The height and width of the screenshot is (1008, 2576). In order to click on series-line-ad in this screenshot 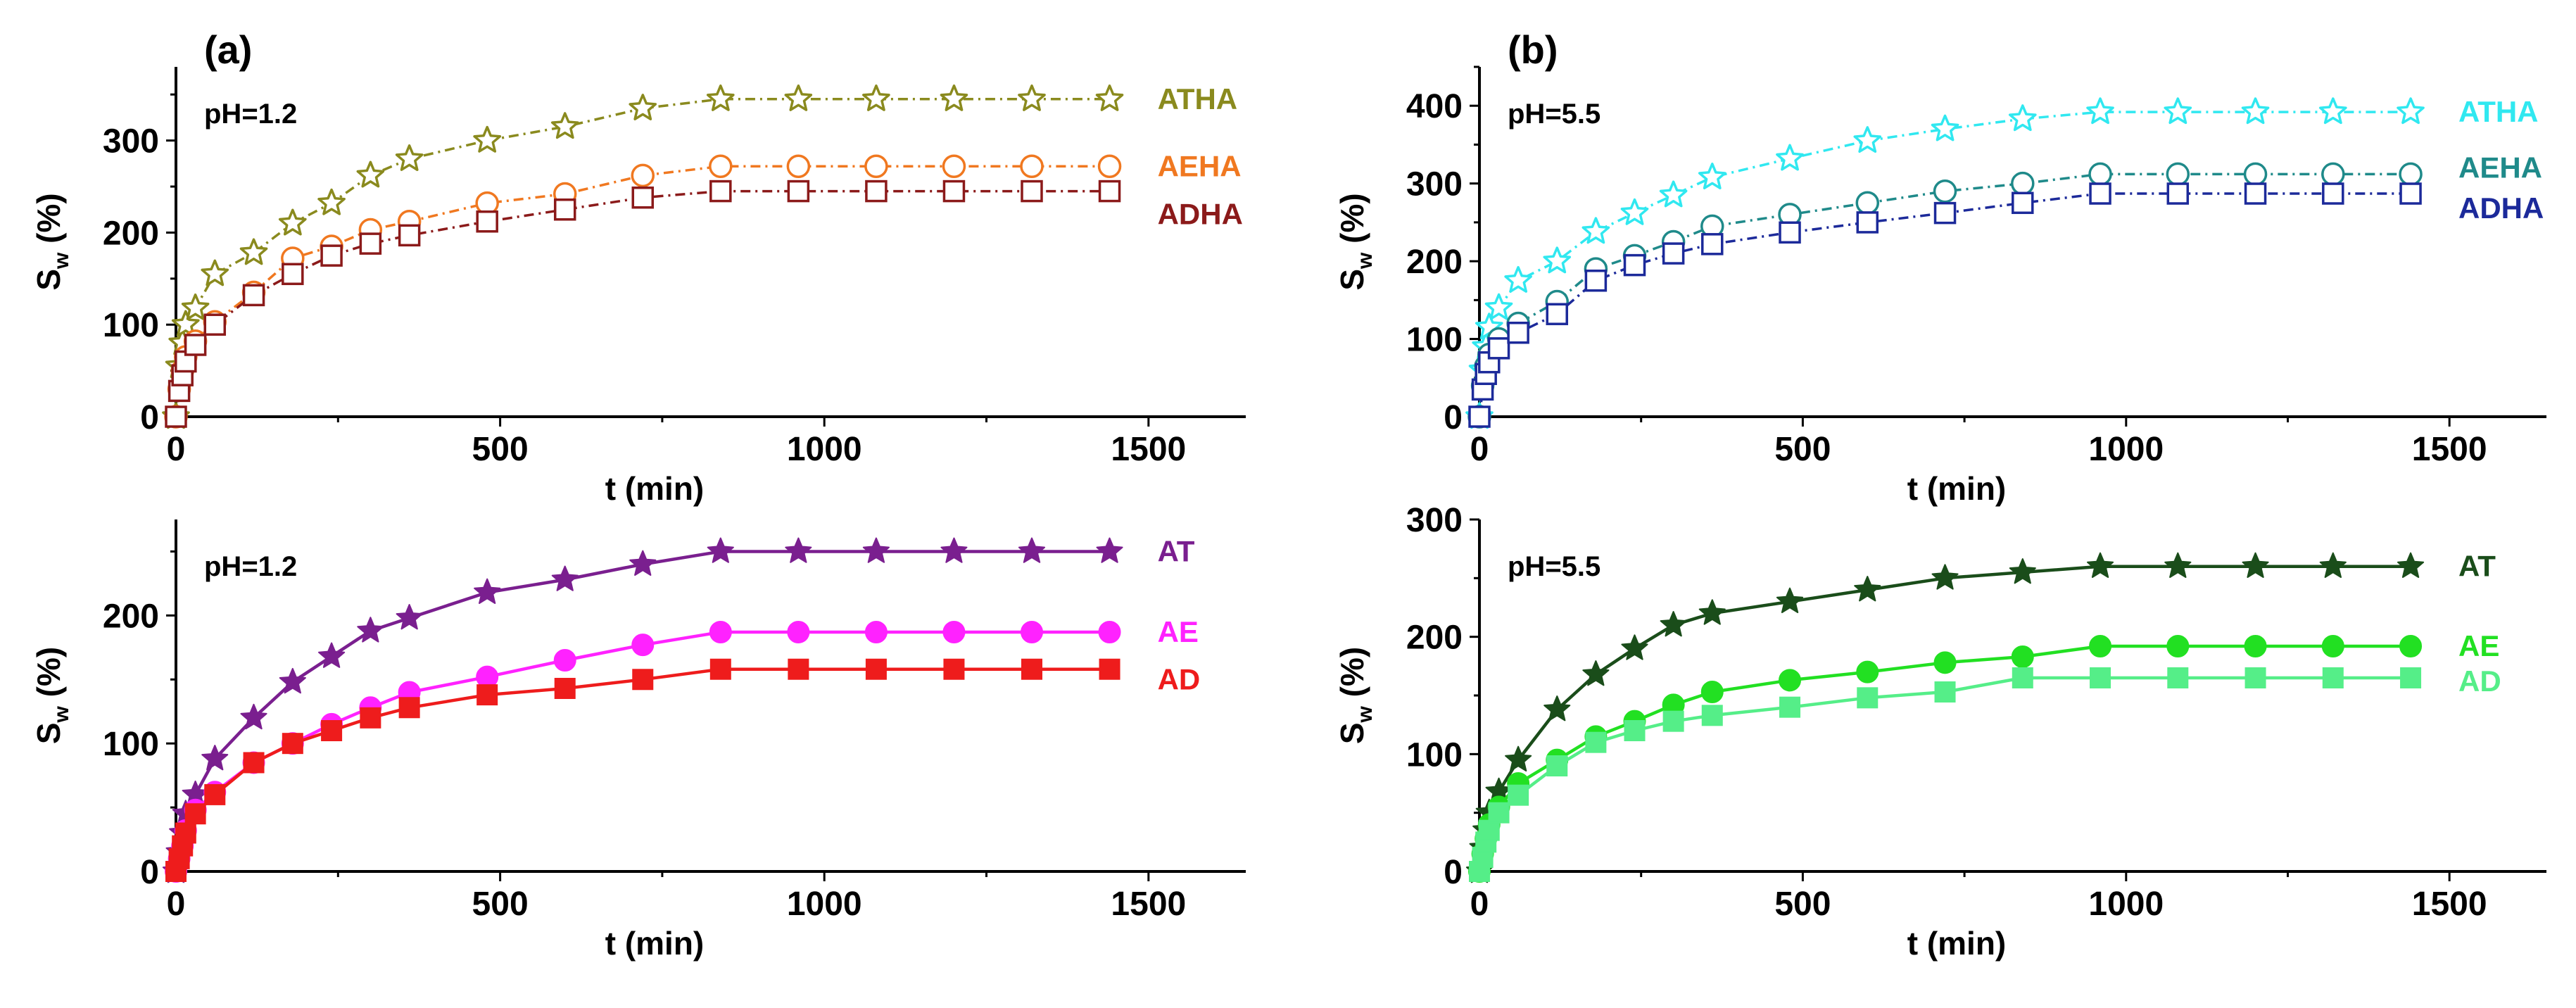, I will do `click(1944, 774)`.